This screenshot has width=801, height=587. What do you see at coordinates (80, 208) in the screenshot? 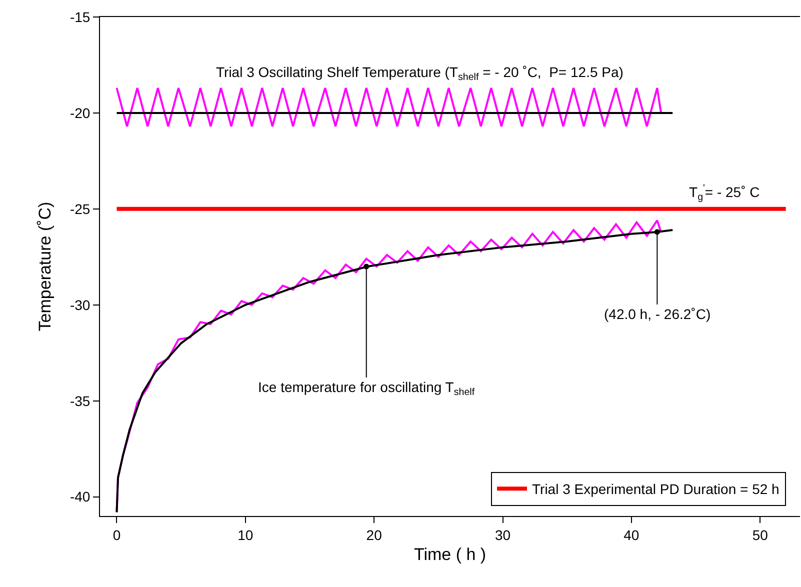
I see `y-tick-label: -25` at bounding box center [80, 208].